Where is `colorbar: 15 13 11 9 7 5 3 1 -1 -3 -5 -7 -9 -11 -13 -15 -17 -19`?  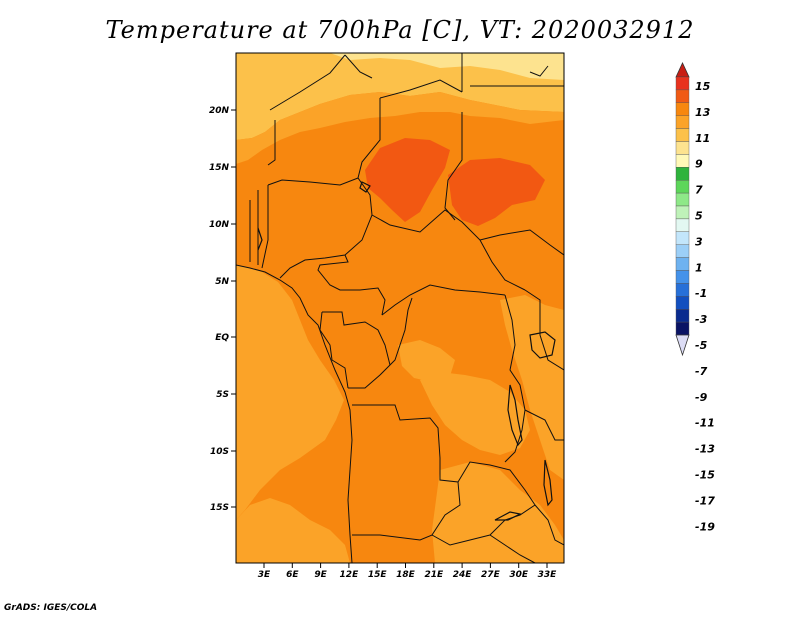
colorbar: 15 13 11 9 7 5 3 1 -1 -3 -5 -7 -9 -11 -13 -15 -17 -19 is located at coordinates (695, 297).